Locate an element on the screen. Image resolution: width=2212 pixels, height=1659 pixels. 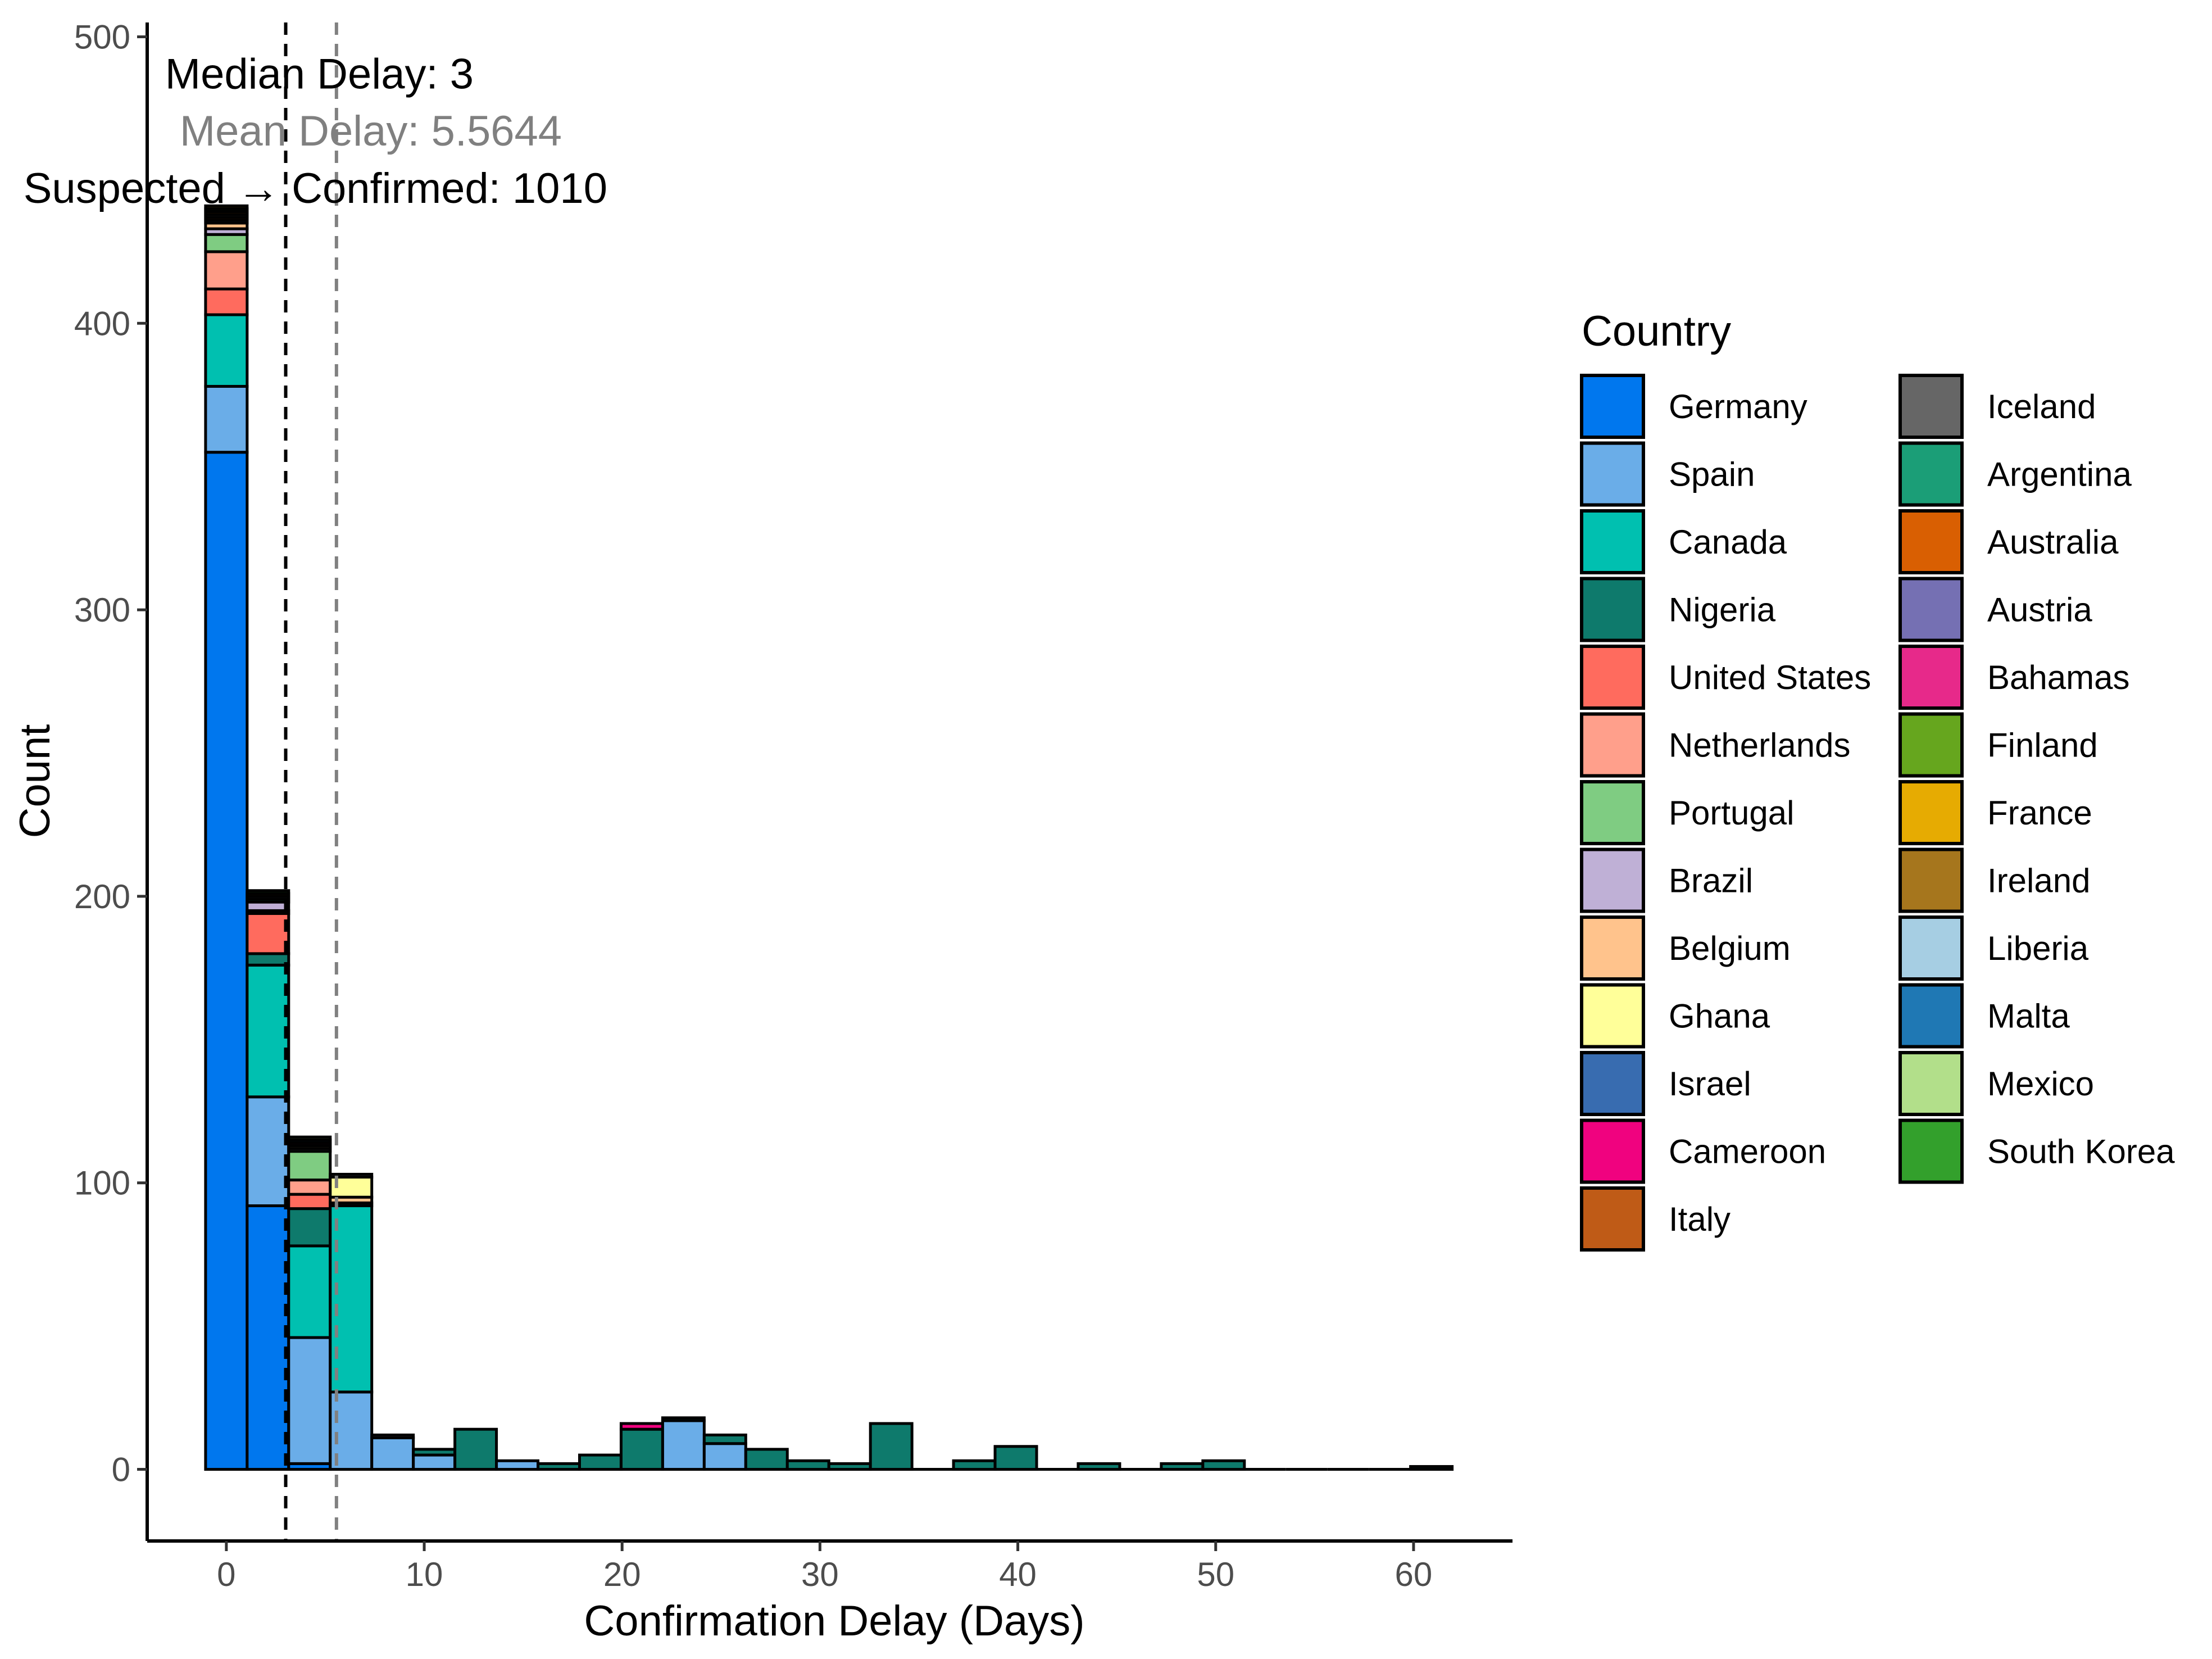
legend-label: Australia is located at coordinates (2053, 542).